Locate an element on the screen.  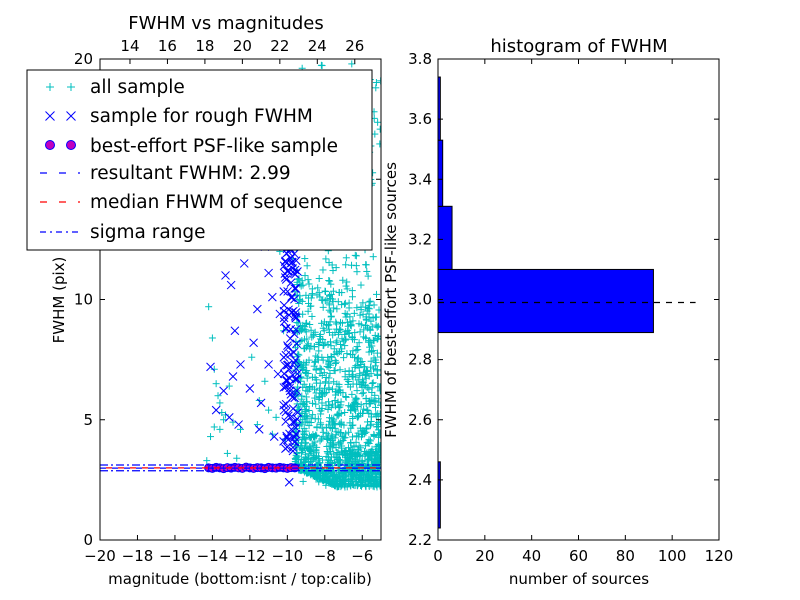
legend-entry-rough-sample: sample for rough FWHM is located at coordinates (201, 116).